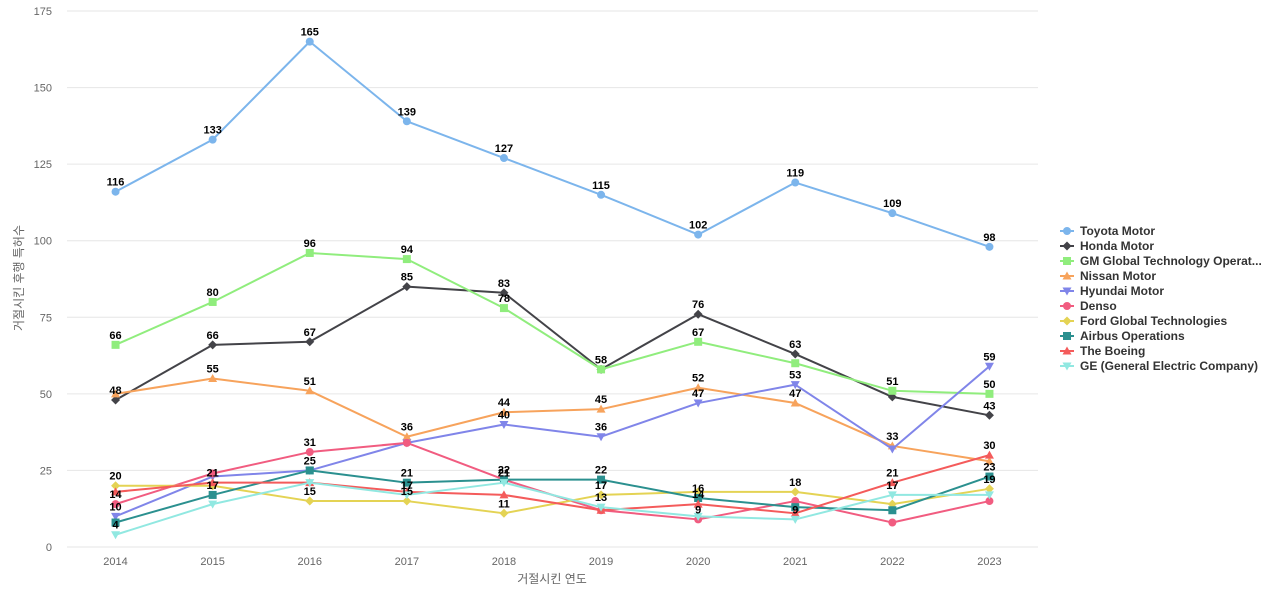 The height and width of the screenshot is (600, 1280). What do you see at coordinates (892, 562) in the screenshot?
I see `x-tick-label: 2022` at bounding box center [892, 562].